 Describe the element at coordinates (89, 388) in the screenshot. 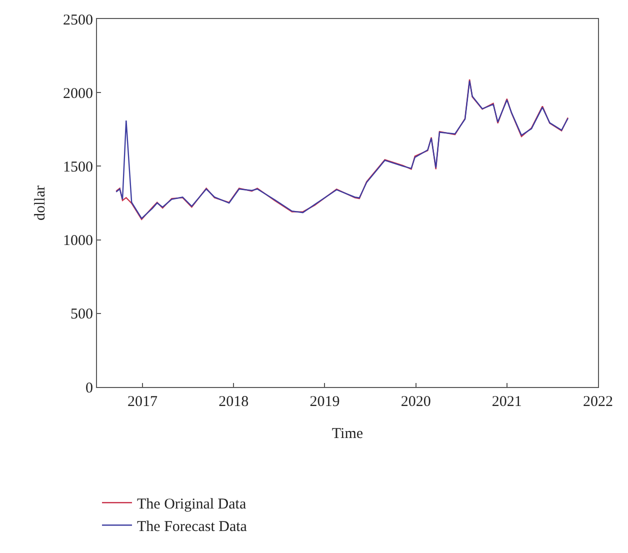

I see `y-tick-label: 0` at that location.